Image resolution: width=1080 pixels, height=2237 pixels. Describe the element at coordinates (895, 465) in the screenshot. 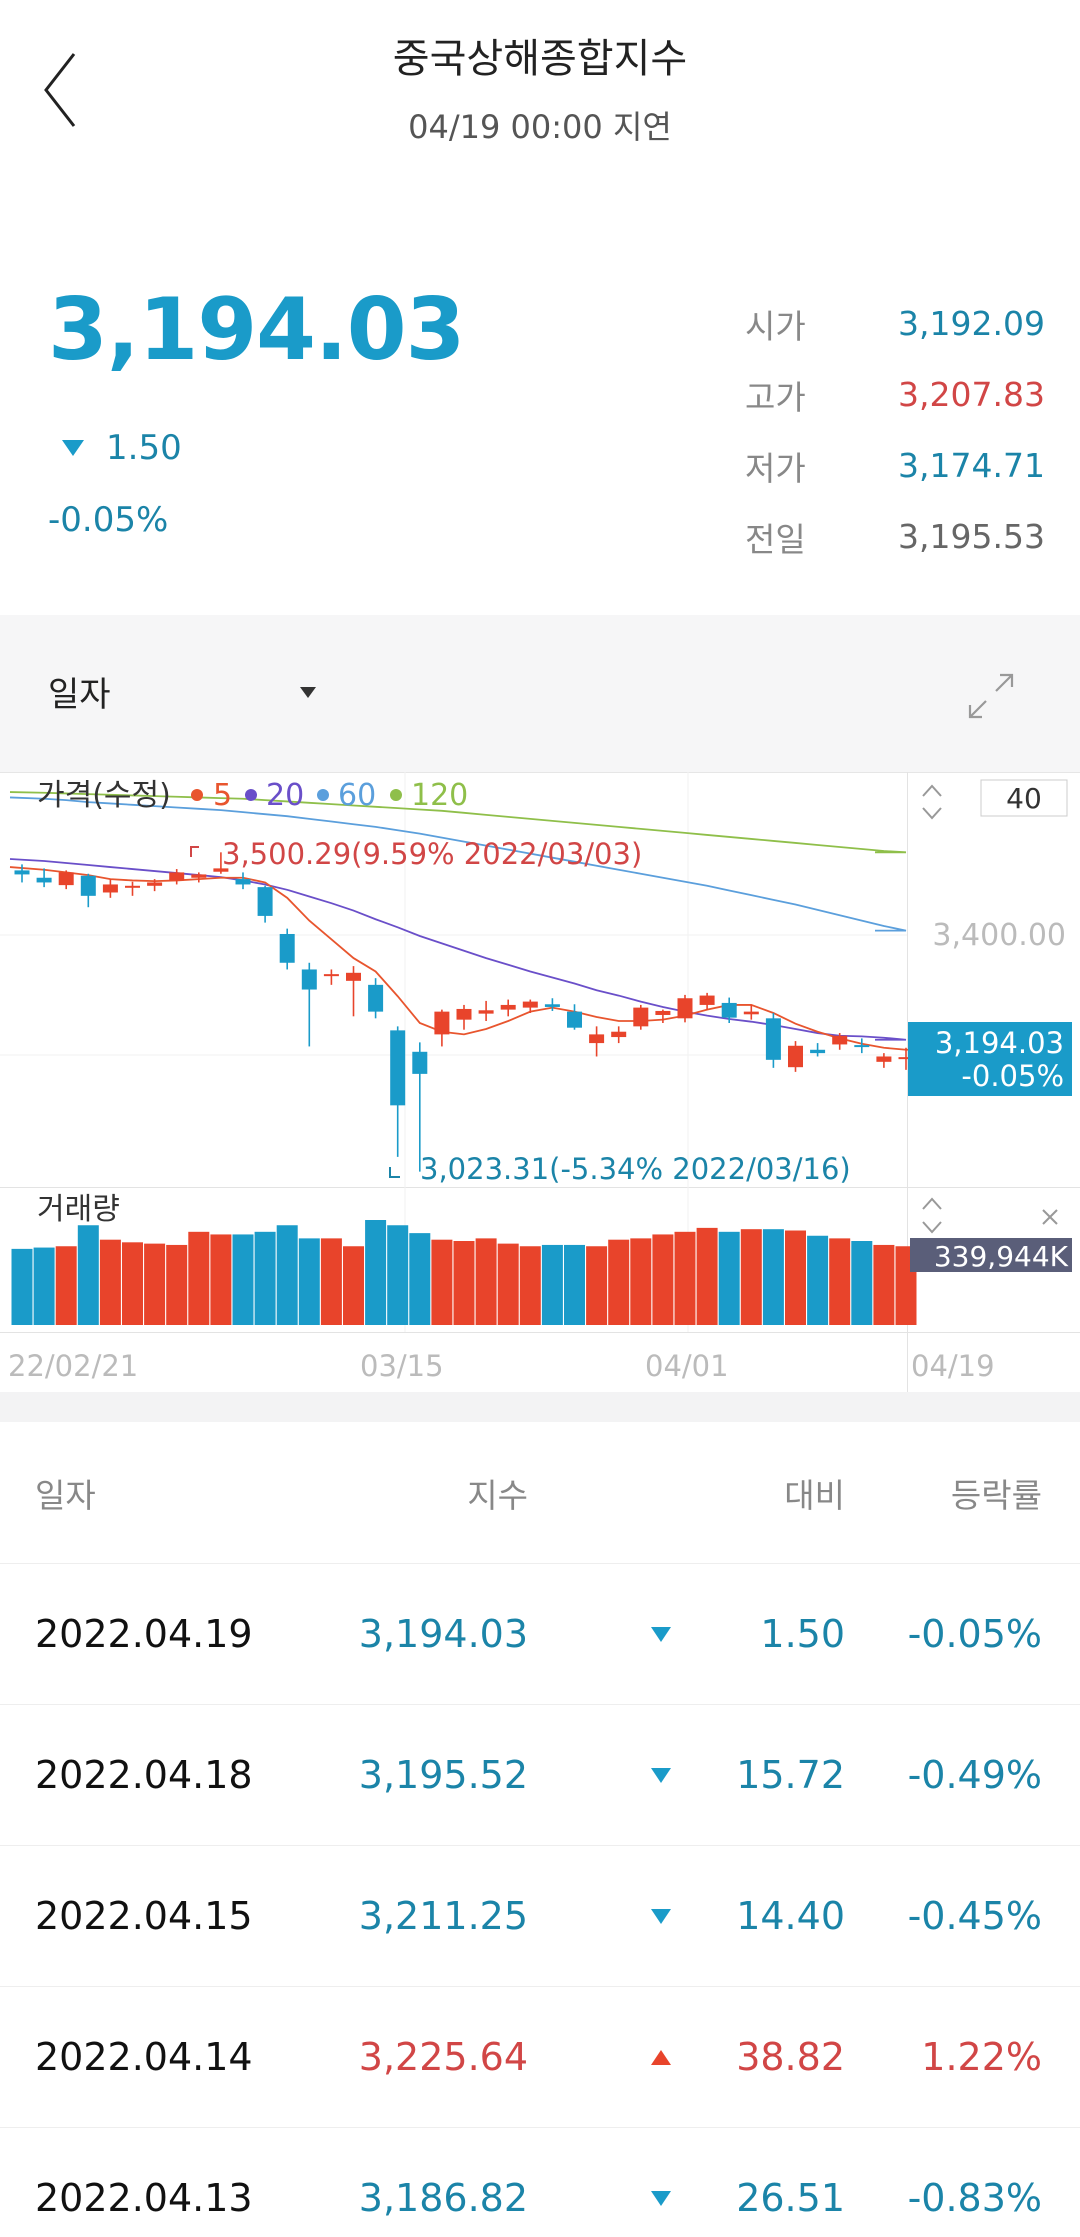

I see `ohlc-row-low: 저가 3,174.71` at that location.